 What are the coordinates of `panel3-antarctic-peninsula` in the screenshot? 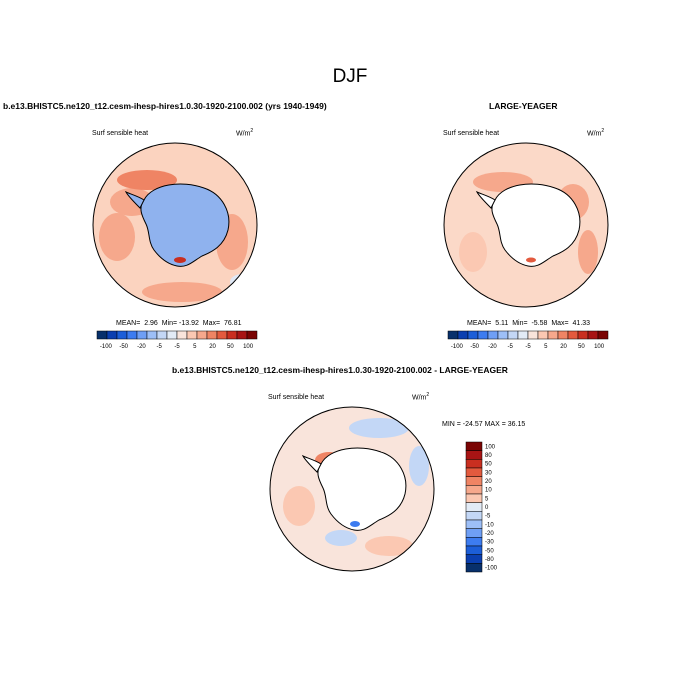 It's located at (311, 463).